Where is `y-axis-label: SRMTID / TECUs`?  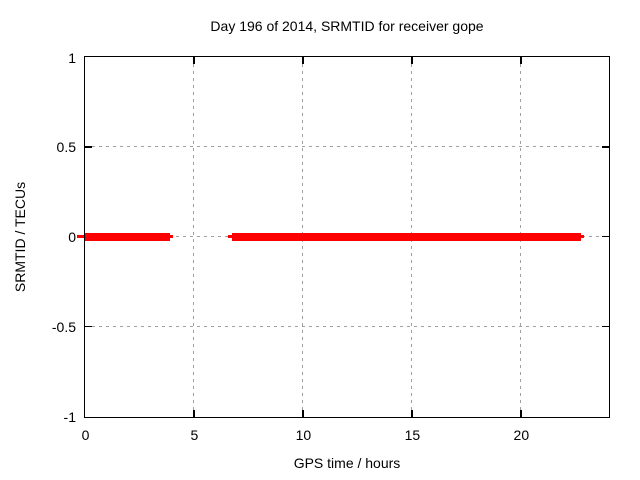 y-axis-label: SRMTID / TECUs is located at coordinates (20, 237).